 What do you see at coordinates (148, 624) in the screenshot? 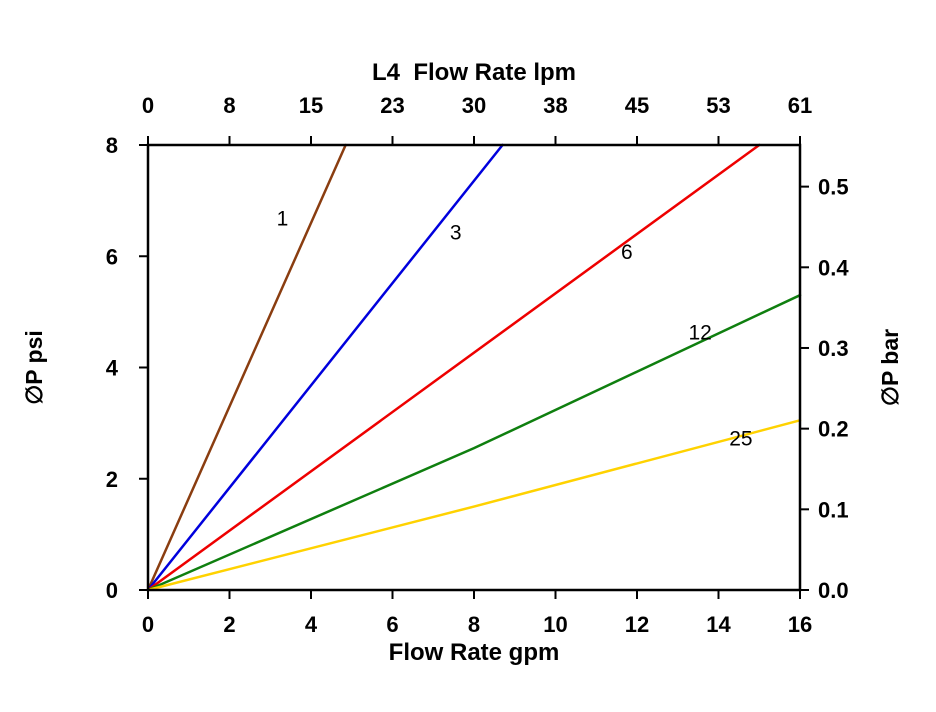
I see `x-tick-label: 0` at bounding box center [148, 624].